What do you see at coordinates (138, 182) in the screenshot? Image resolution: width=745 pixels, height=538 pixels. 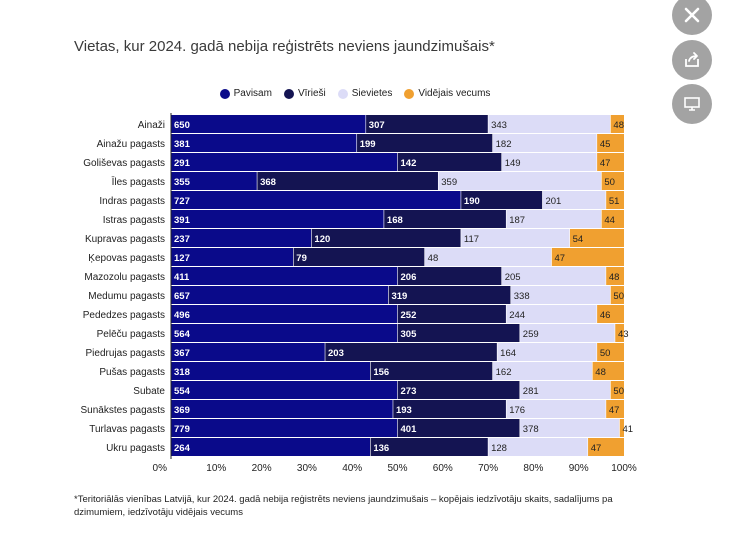 I see `category-label: Īles pagasts` at bounding box center [138, 182].